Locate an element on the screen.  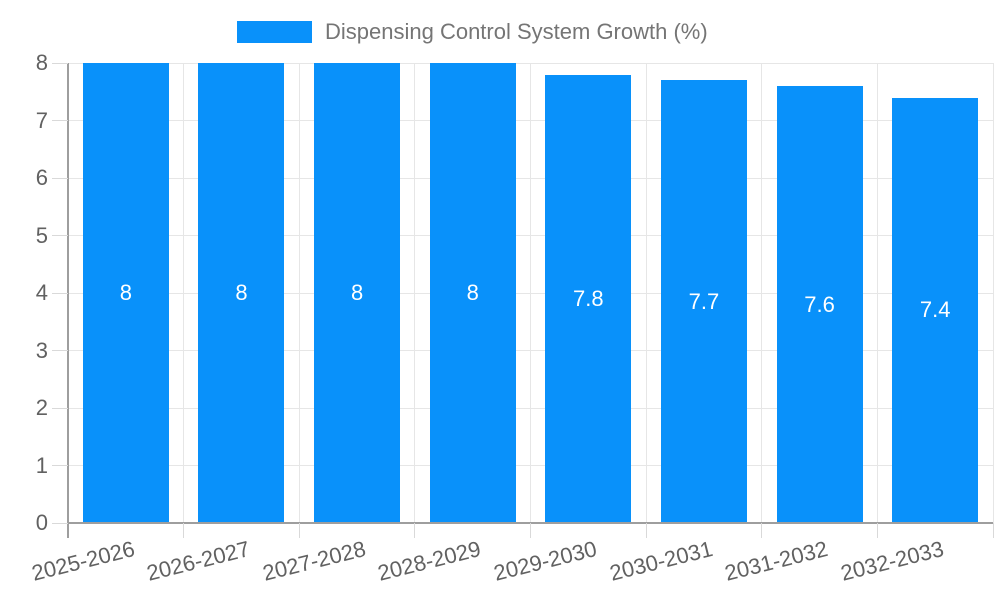
y-axis-tick-label: 8 is located at coordinates (41, 62).